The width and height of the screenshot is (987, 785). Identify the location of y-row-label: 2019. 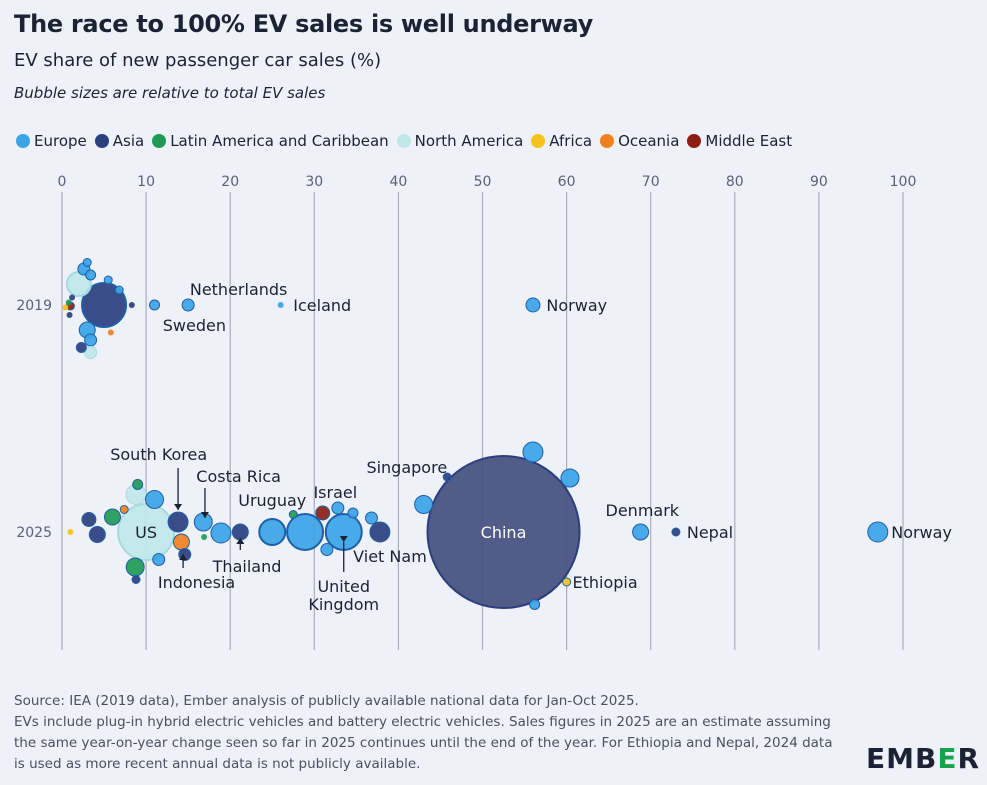
(34, 306).